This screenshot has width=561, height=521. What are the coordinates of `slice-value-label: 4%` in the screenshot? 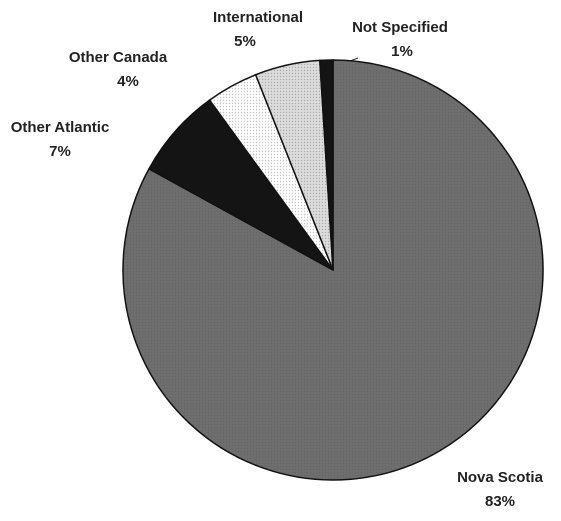 It's located at (128, 81).